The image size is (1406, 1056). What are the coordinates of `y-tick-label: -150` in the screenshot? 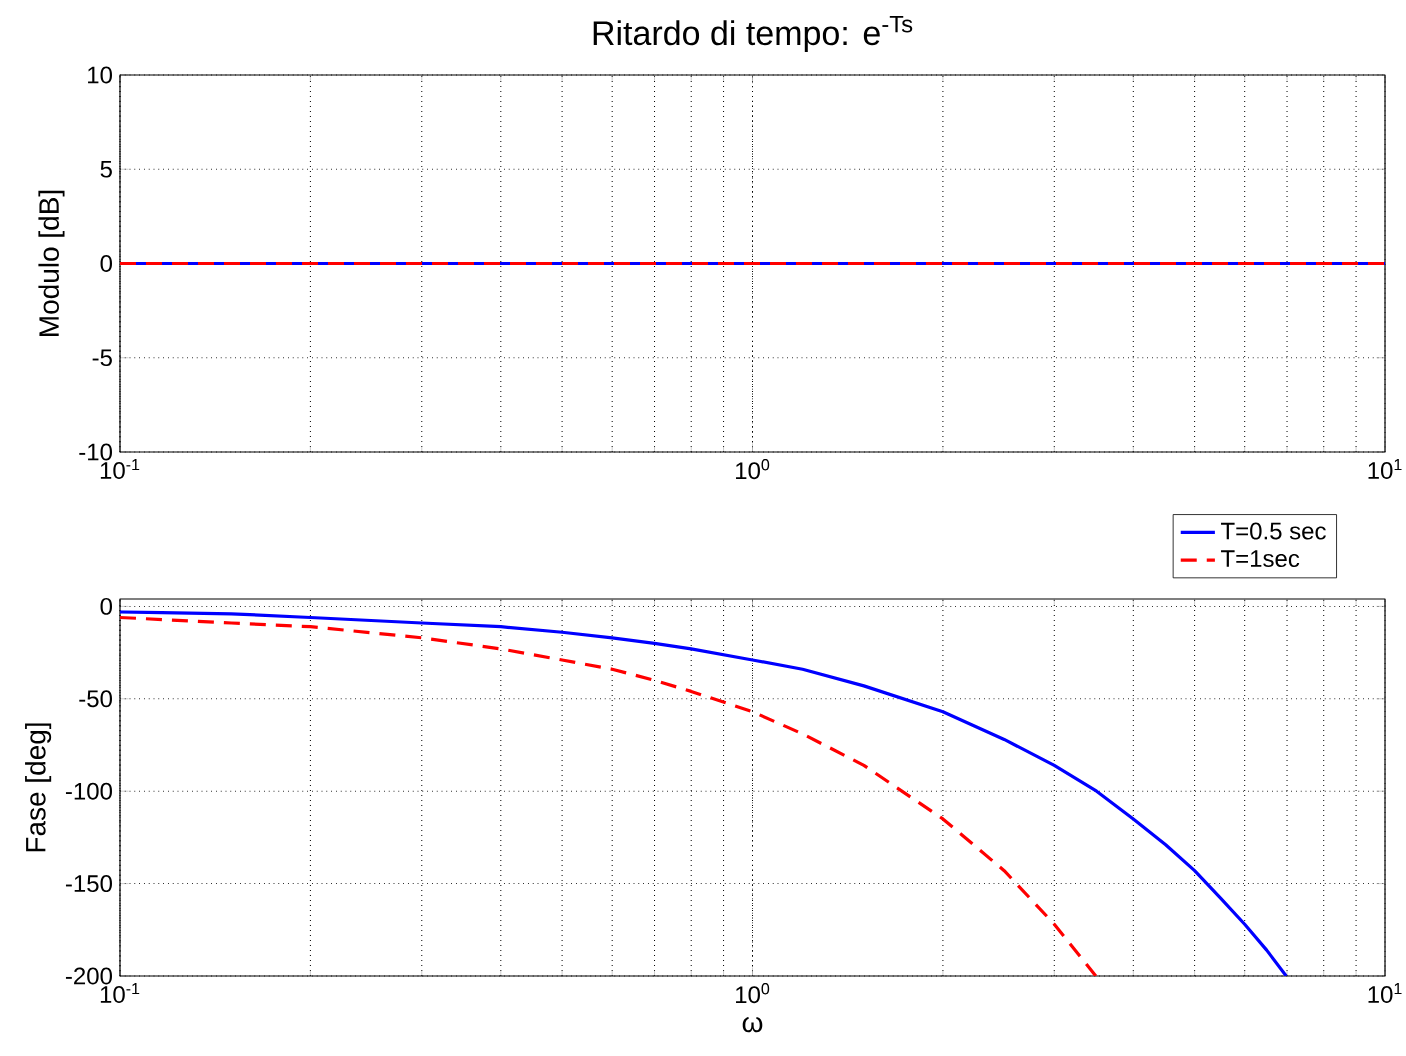 It's located at (88, 884).